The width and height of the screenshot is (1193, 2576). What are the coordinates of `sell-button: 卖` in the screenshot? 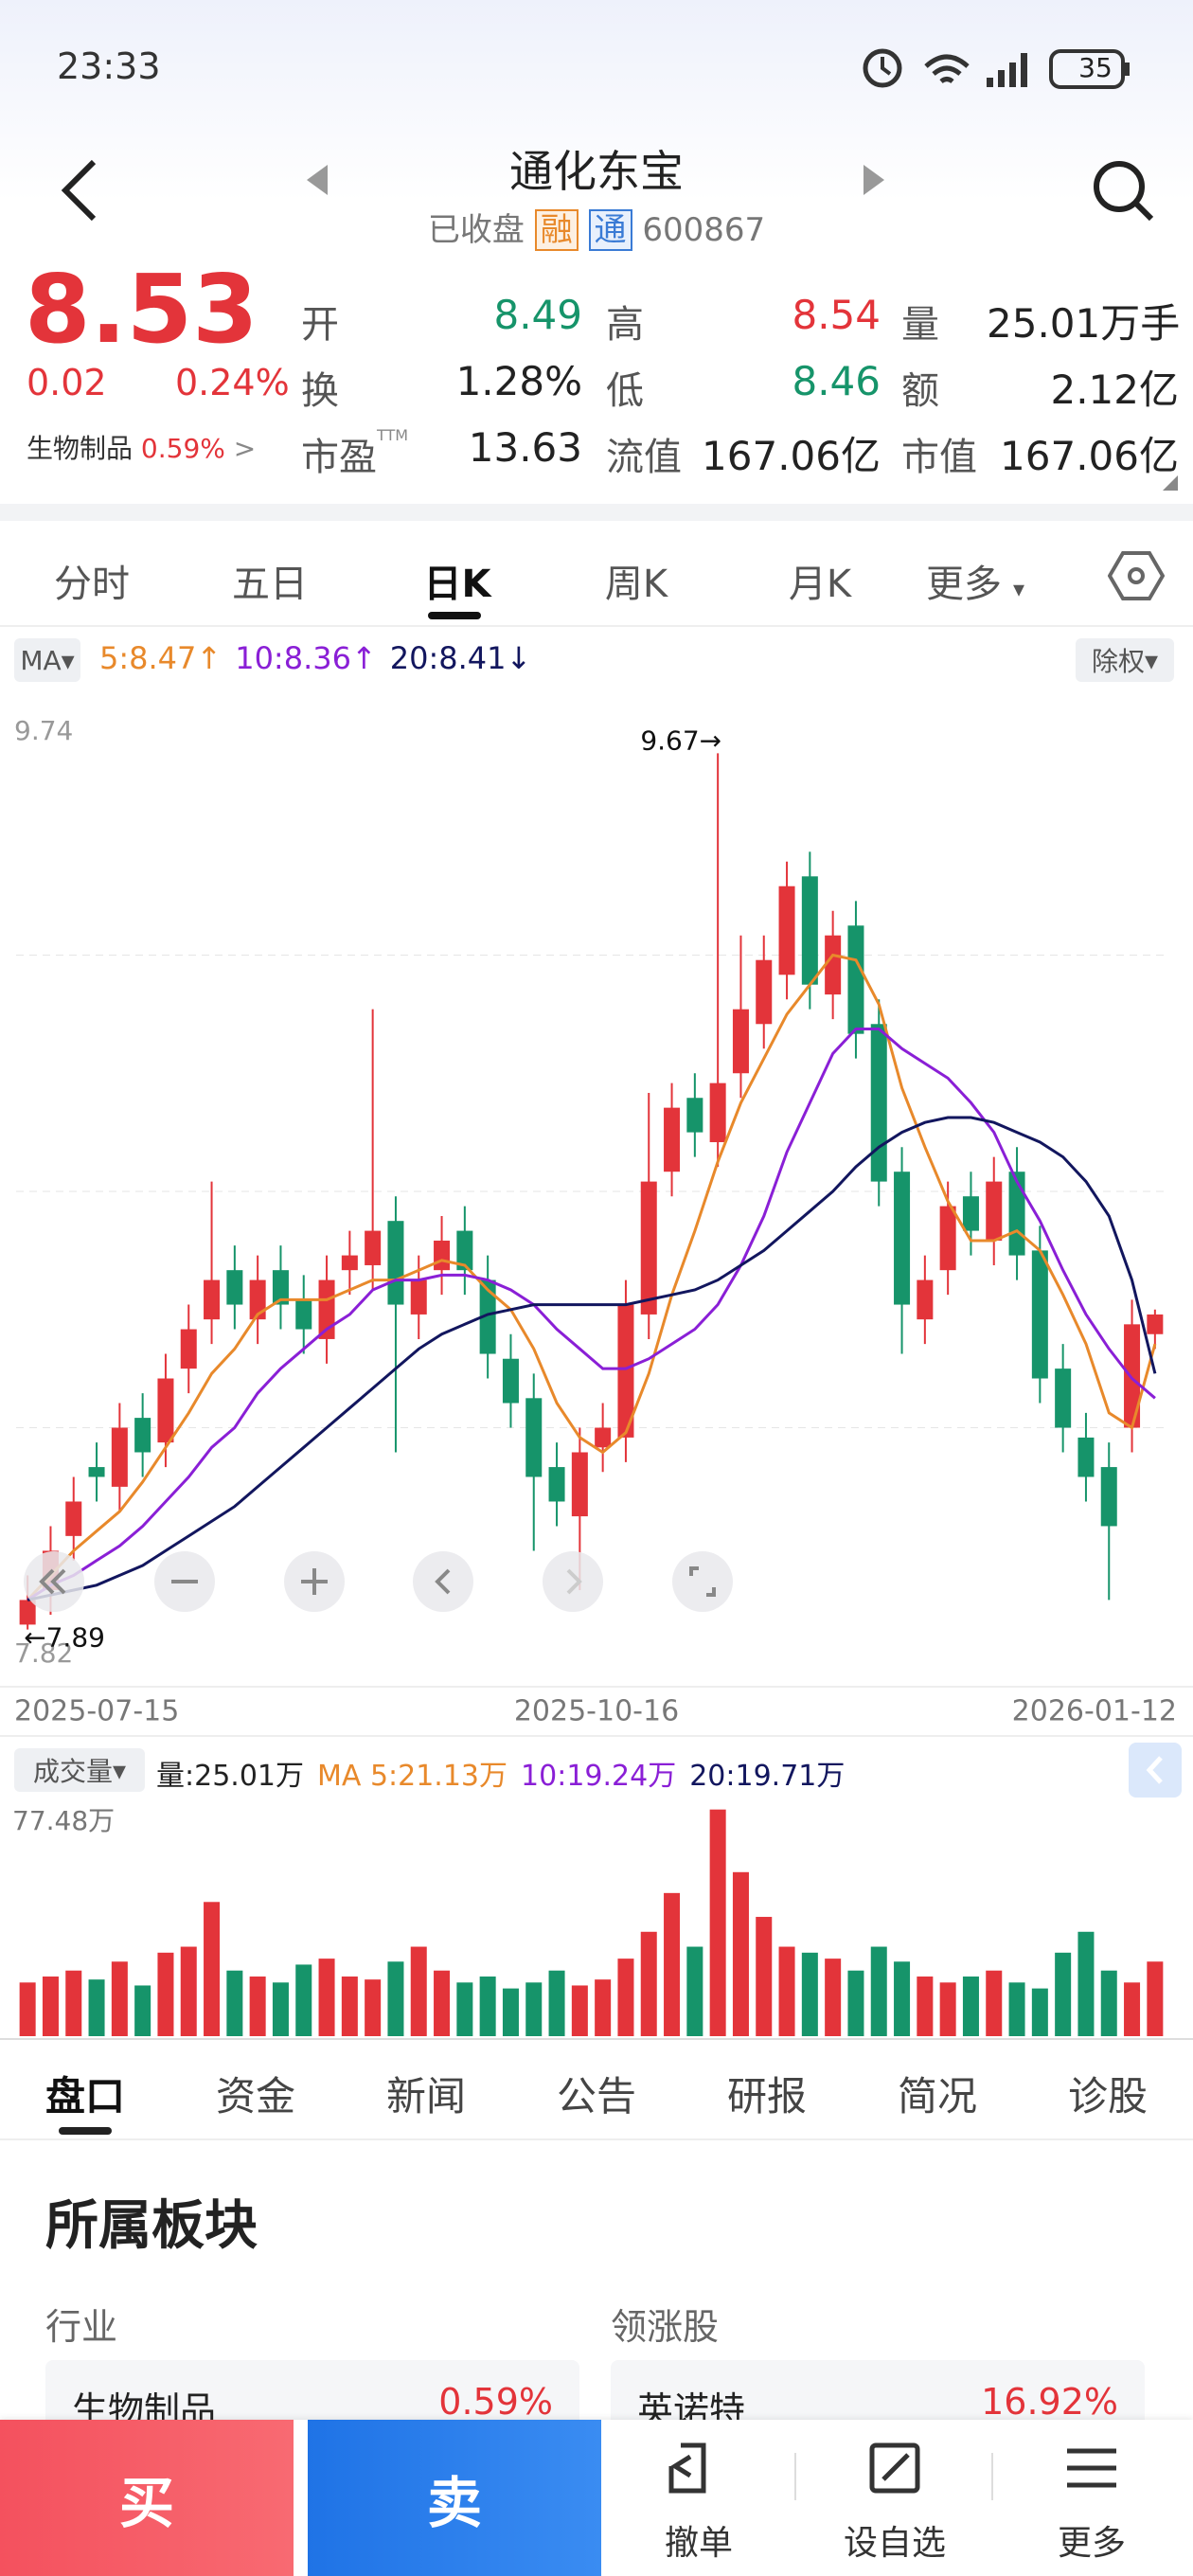 It's located at (454, 2498).